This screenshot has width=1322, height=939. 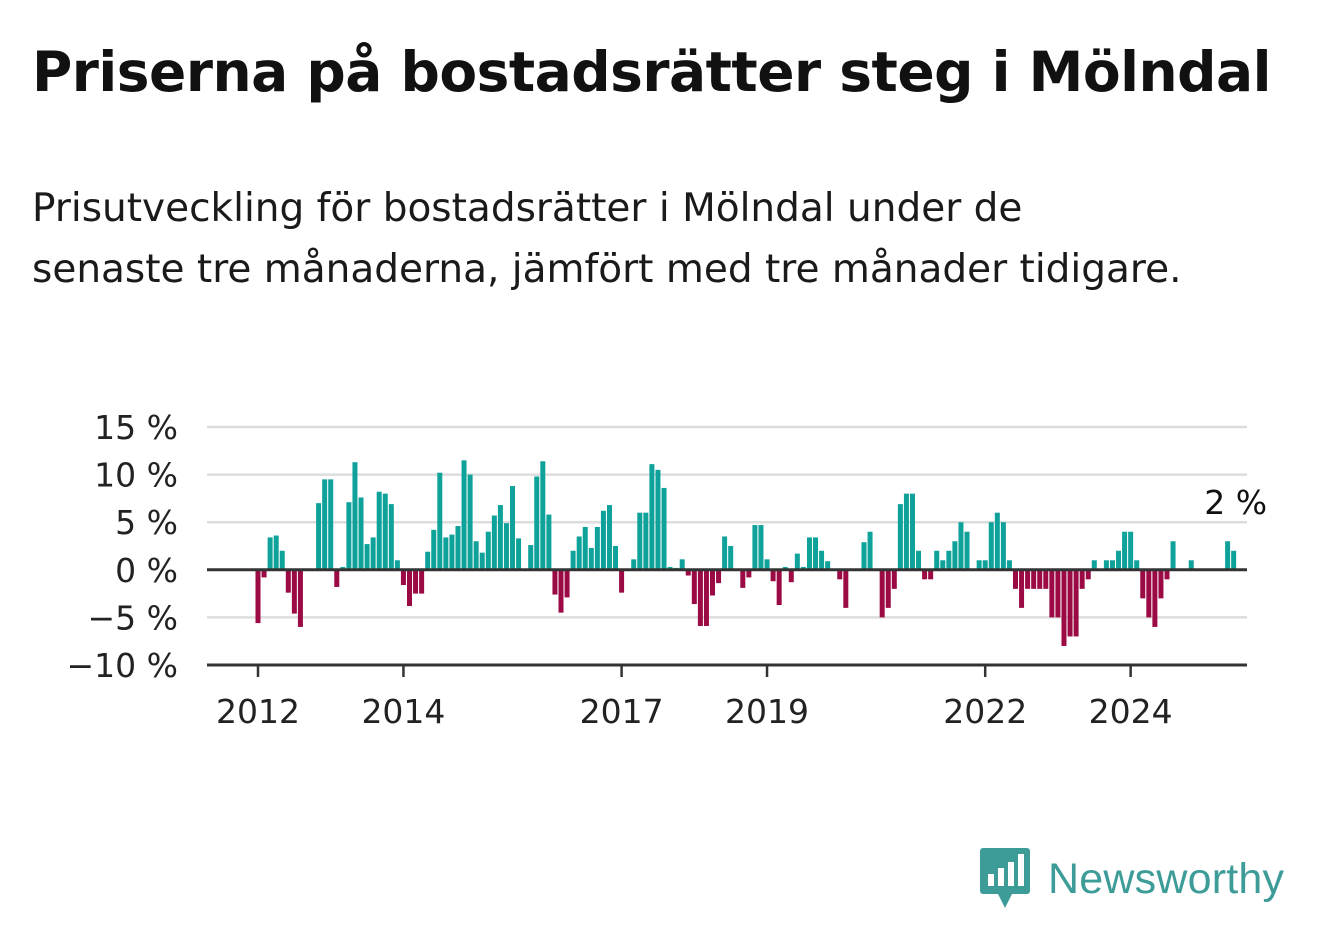 I want to click on x-tick-label: 2017, so click(x=622, y=711).